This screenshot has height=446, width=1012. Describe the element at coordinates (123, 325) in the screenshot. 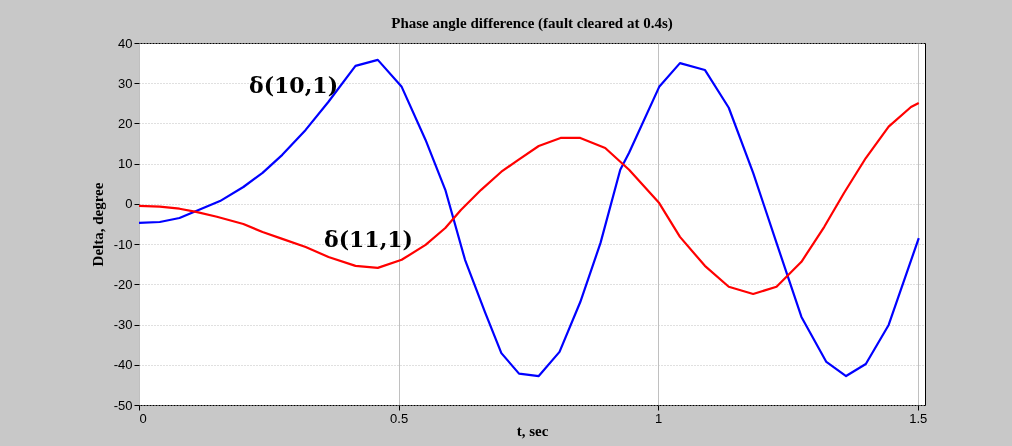

I see `y-tick-label: -30` at that location.